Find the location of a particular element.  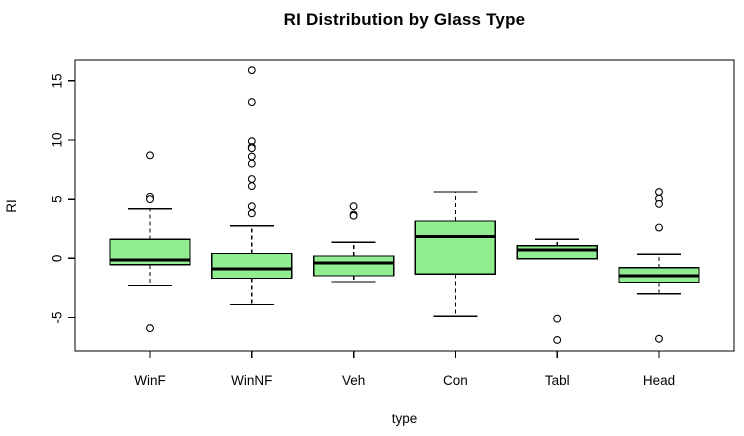

box-group-con is located at coordinates (455, 254).